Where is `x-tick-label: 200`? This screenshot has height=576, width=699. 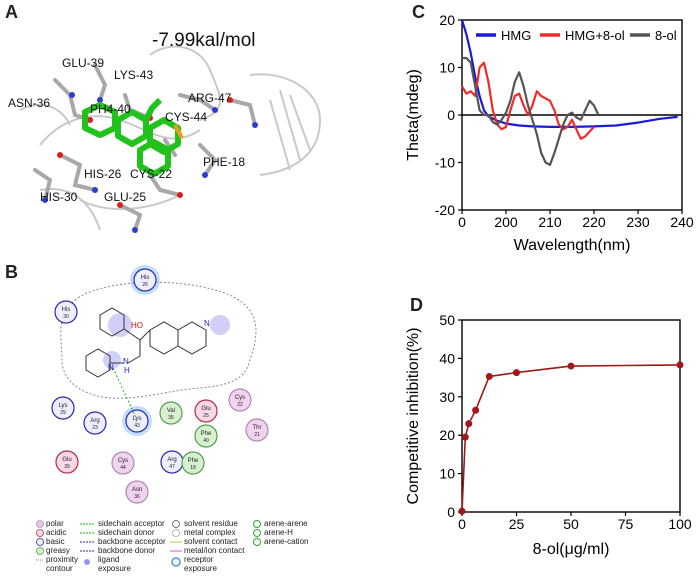 x-tick-label: 200 is located at coordinates (506, 222).